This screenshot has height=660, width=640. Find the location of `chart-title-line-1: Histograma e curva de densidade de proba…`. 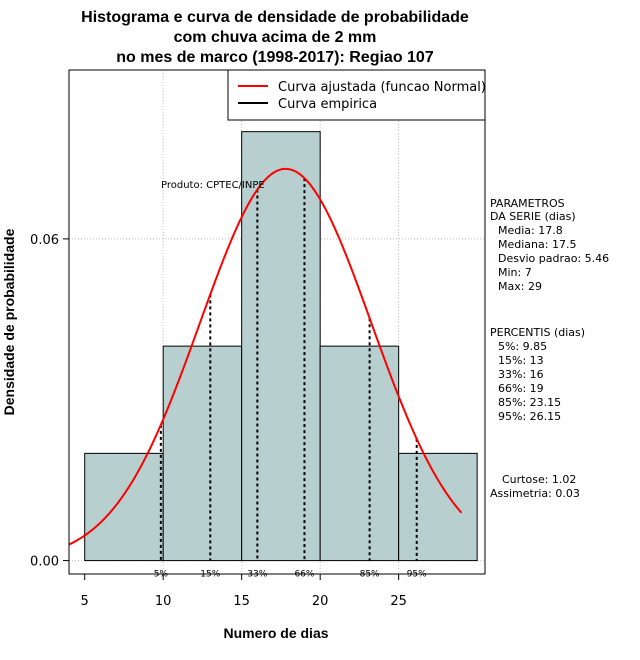

chart-title-line-1: Histograma e curva de densidade de proba… is located at coordinates (275, 17).